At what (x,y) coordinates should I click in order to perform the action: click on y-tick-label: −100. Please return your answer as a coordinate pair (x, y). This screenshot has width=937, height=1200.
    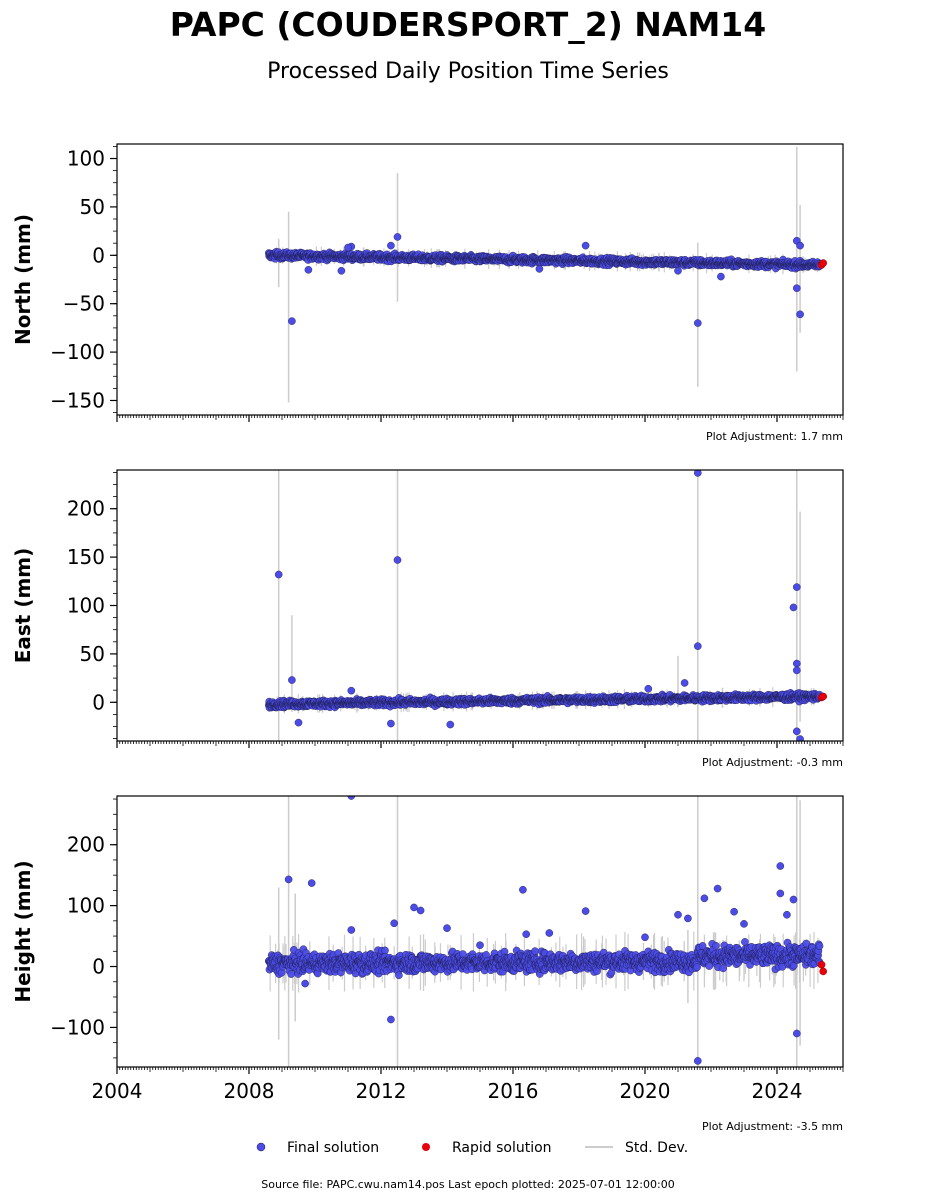
    Looking at the image, I should click on (77, 352).